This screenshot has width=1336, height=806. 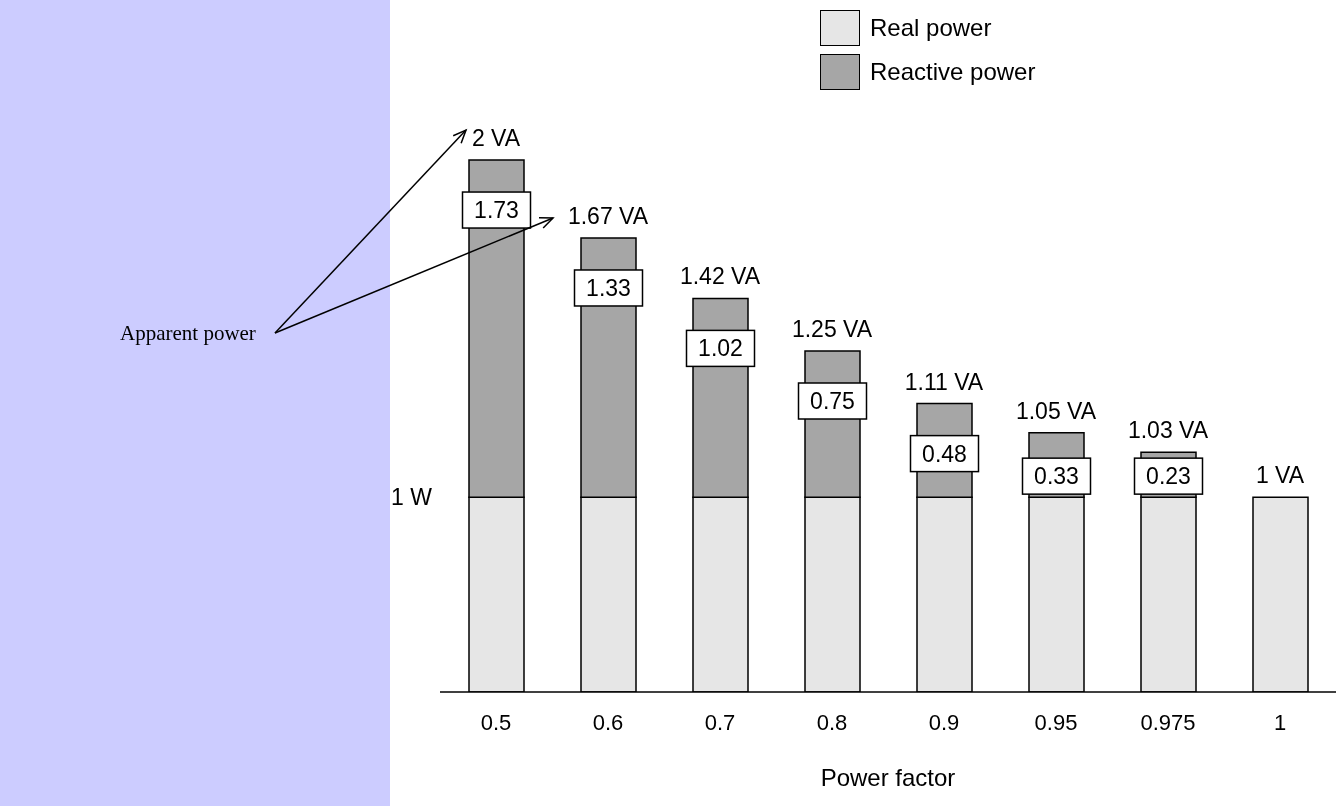 I want to click on x-axis-title: Power factor, so click(x=888, y=777).